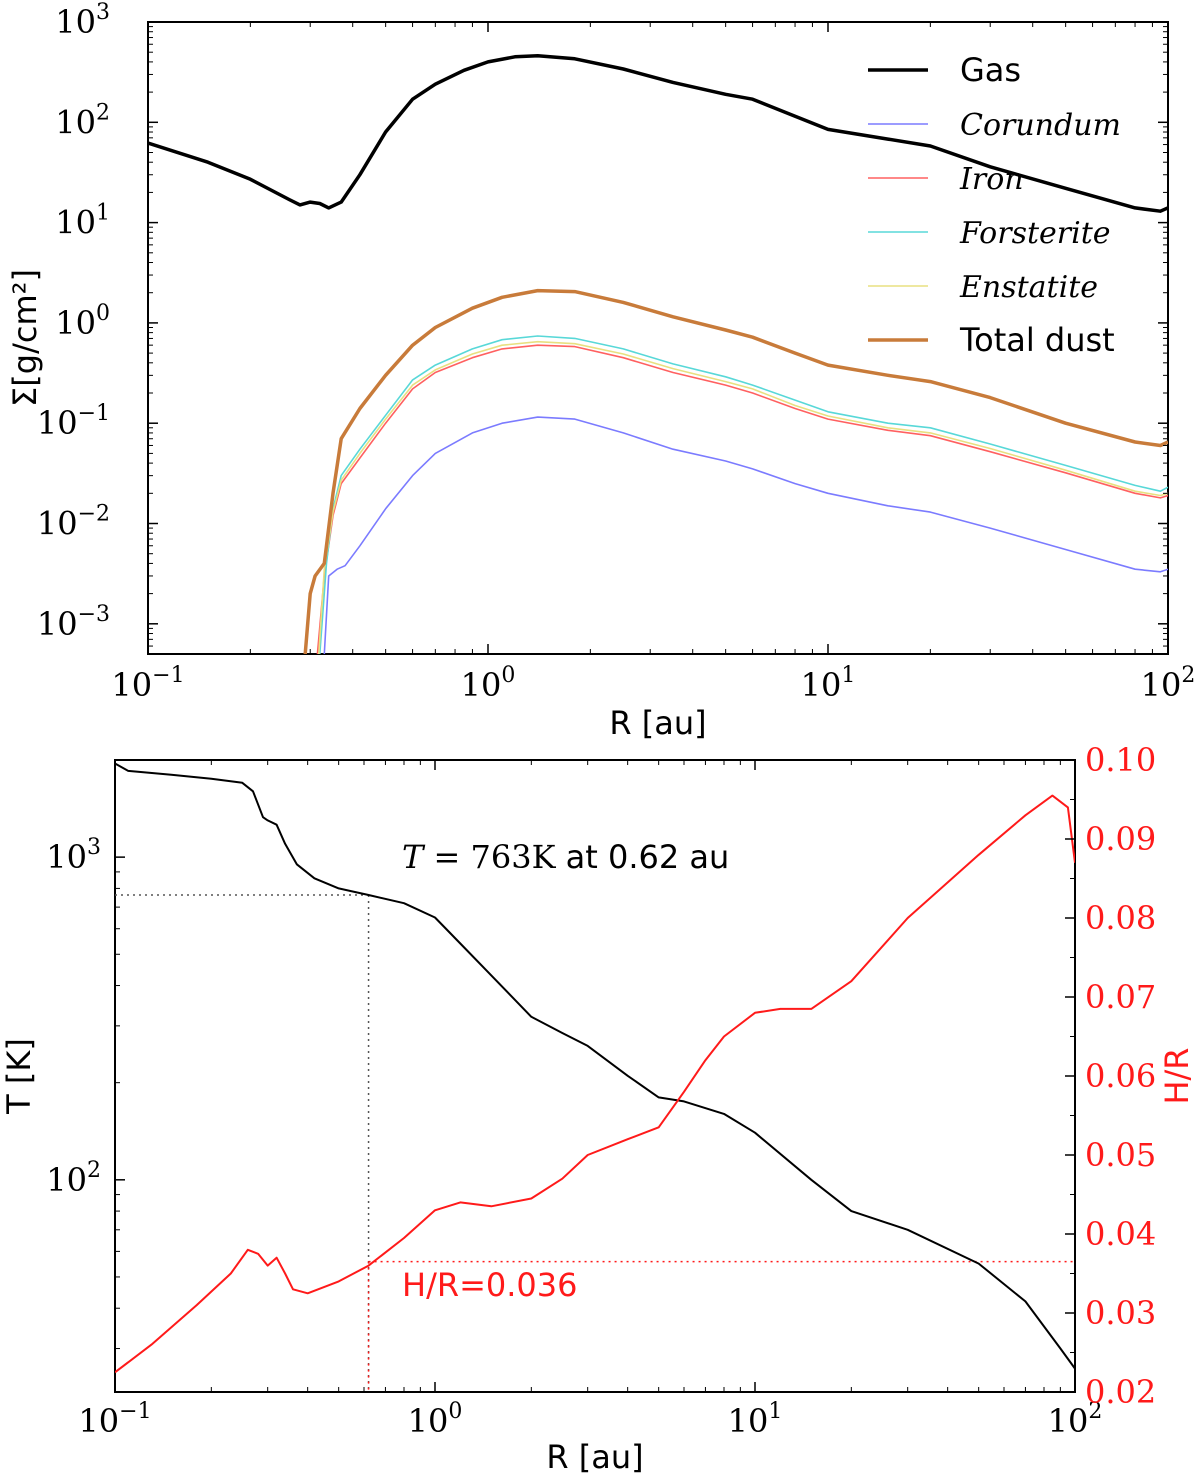 This screenshot has width=1200, height=1476. Describe the element at coordinates (1120, 1076) in the screenshot. I see `y2-tick-label: 0.06` at that location.